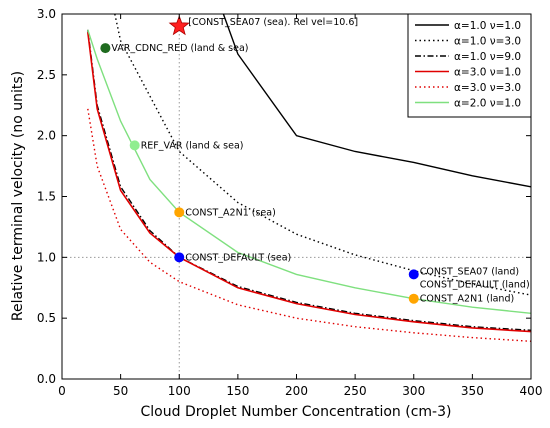 The image size is (550, 428). I want to click on legend-box, so click(469, 65).